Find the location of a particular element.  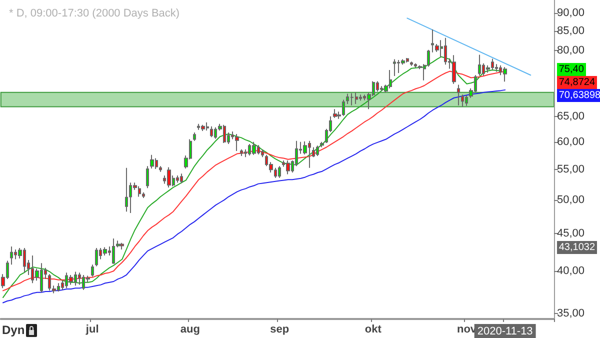

x-tick-label: sep is located at coordinates (280, 330).